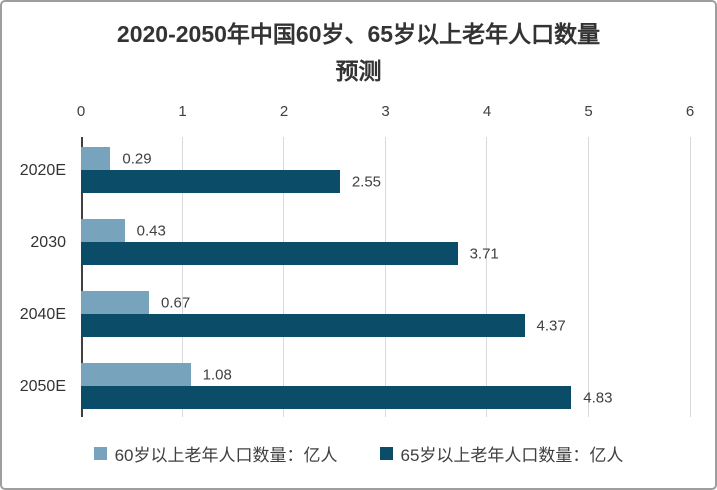  I want to click on x-tick-label-3: 3, so click(385, 111).